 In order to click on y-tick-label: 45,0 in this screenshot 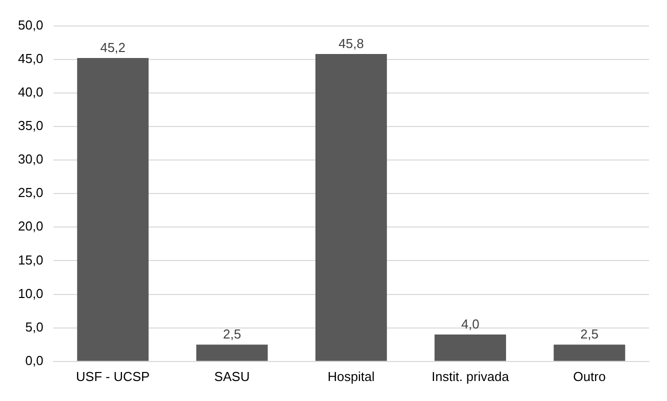, I will do `click(31, 58)`.